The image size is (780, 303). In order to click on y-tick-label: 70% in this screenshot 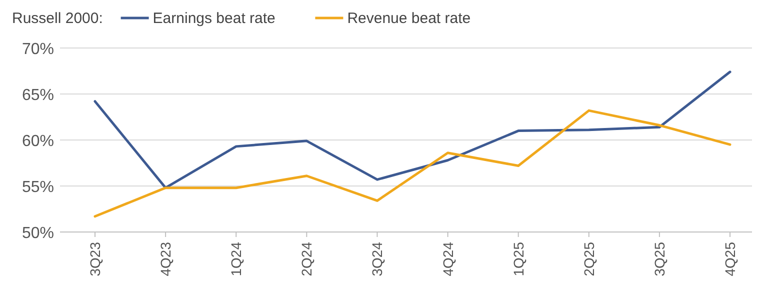, I will do `click(38, 49)`.